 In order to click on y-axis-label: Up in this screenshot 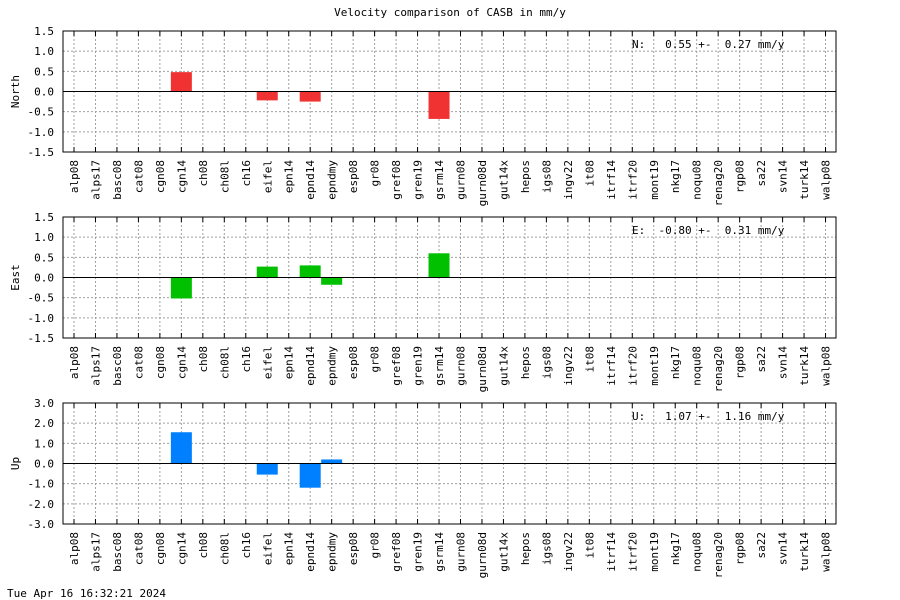, I will do `click(15, 463)`.